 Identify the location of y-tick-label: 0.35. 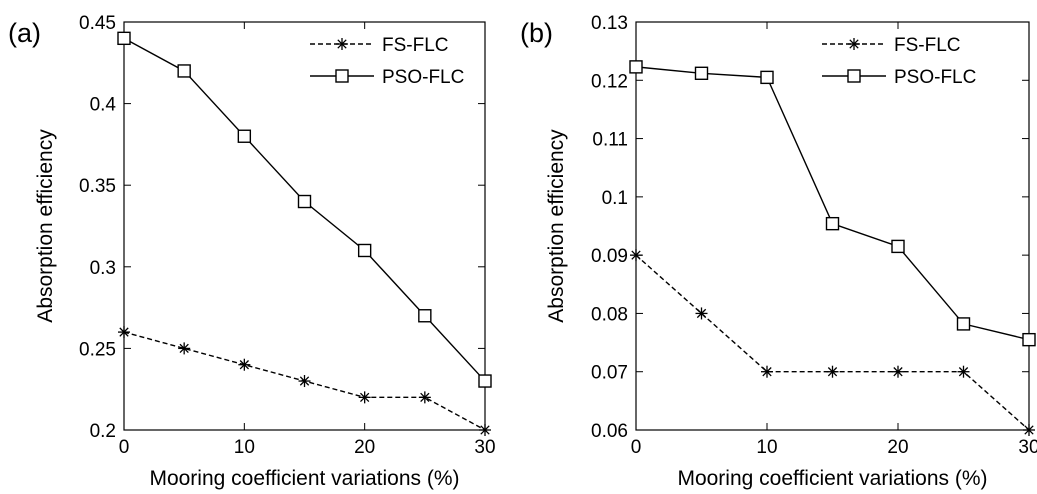
(97, 186).